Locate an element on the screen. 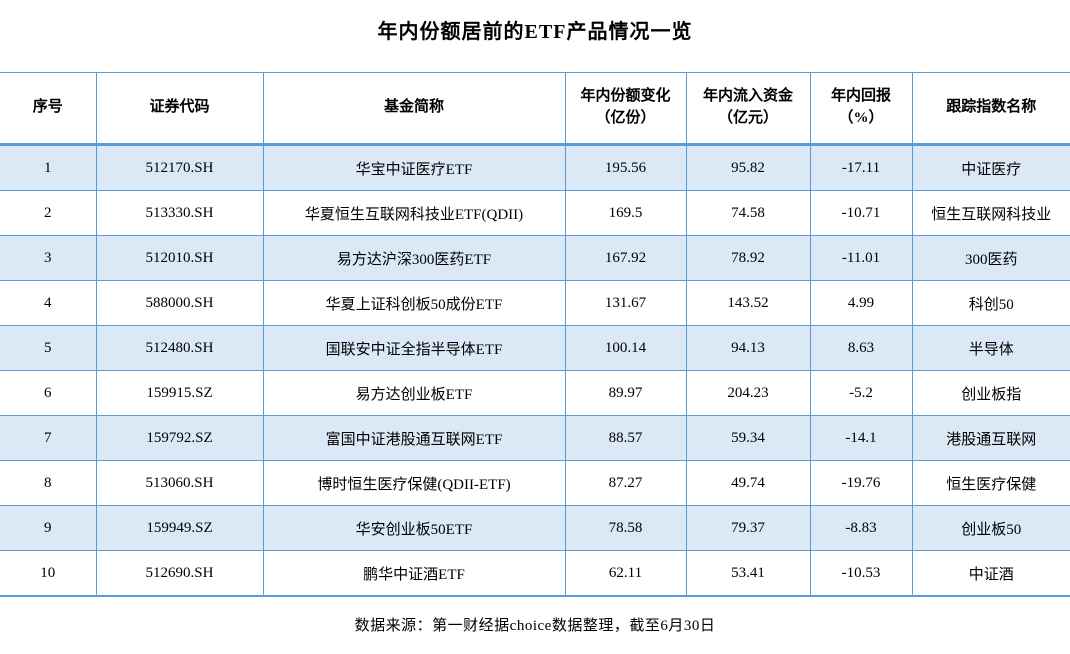 The height and width of the screenshot is (654, 1070). table-cell: -8.83 is located at coordinates (861, 528).